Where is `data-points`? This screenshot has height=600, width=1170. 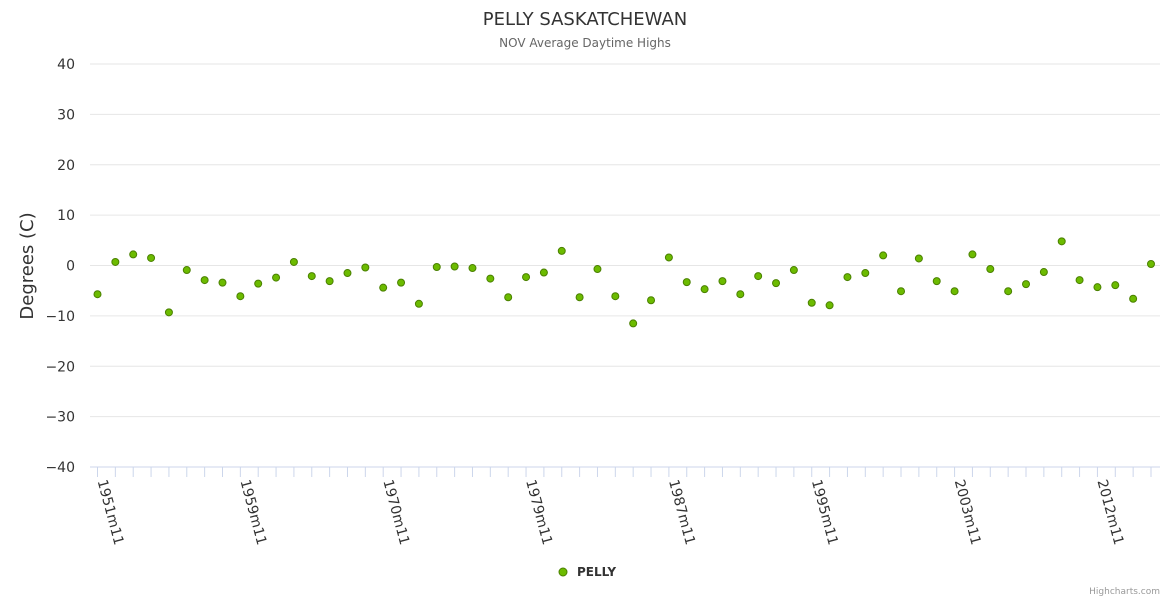
data-points is located at coordinates (624, 282).